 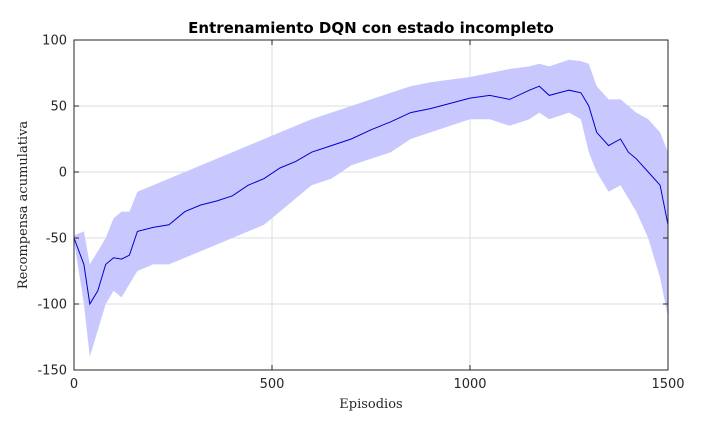 What do you see at coordinates (74, 384) in the screenshot?
I see `x-tick-label: 0` at bounding box center [74, 384].